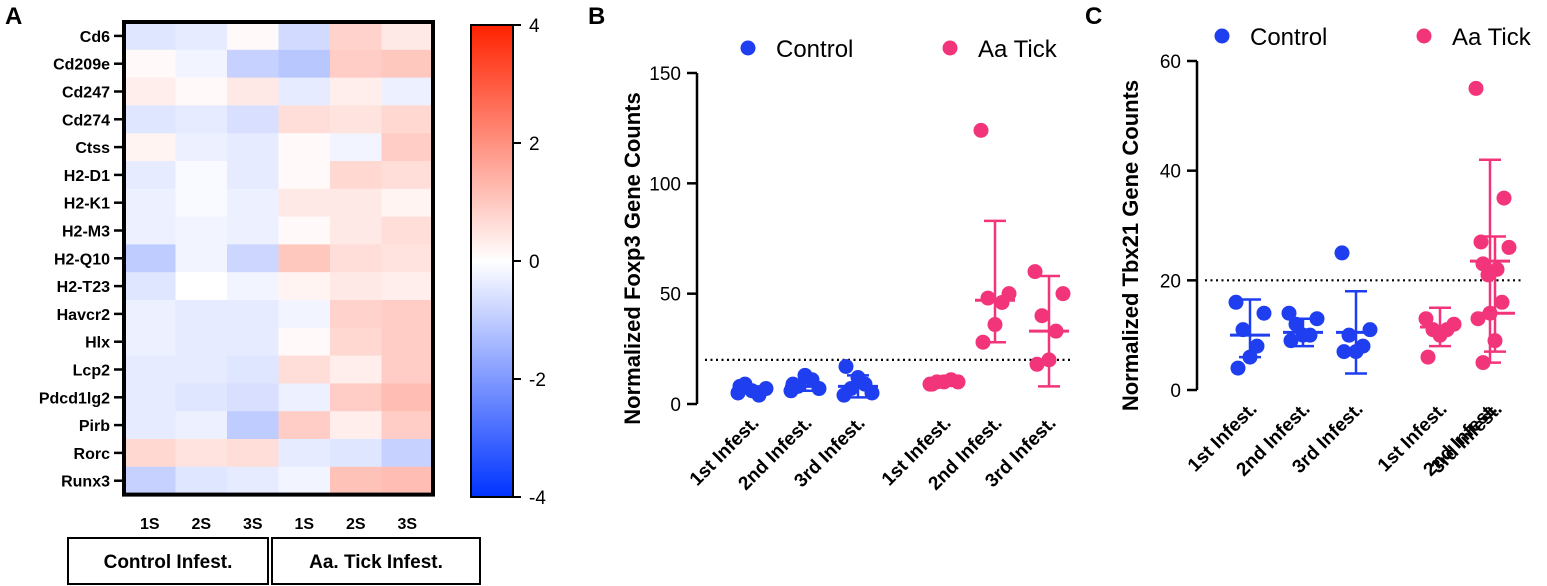  I want to click on group-box, so click(168, 561).